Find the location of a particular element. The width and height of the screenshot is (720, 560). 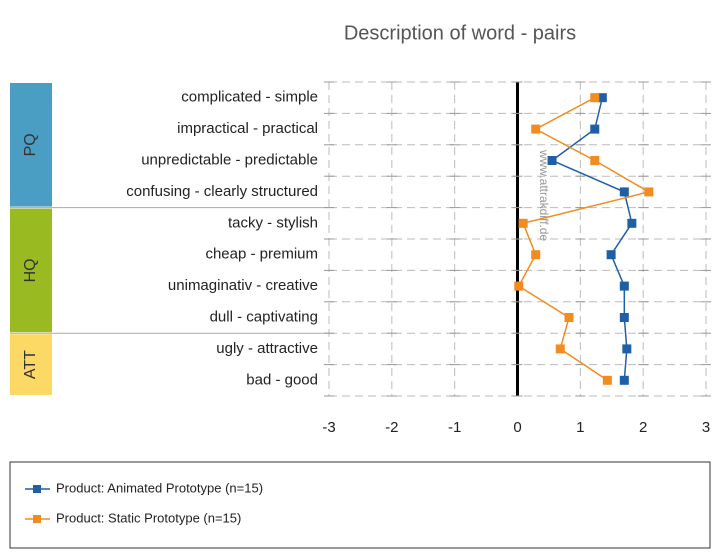

category-label: unpredictable - predictable is located at coordinates (229, 159).